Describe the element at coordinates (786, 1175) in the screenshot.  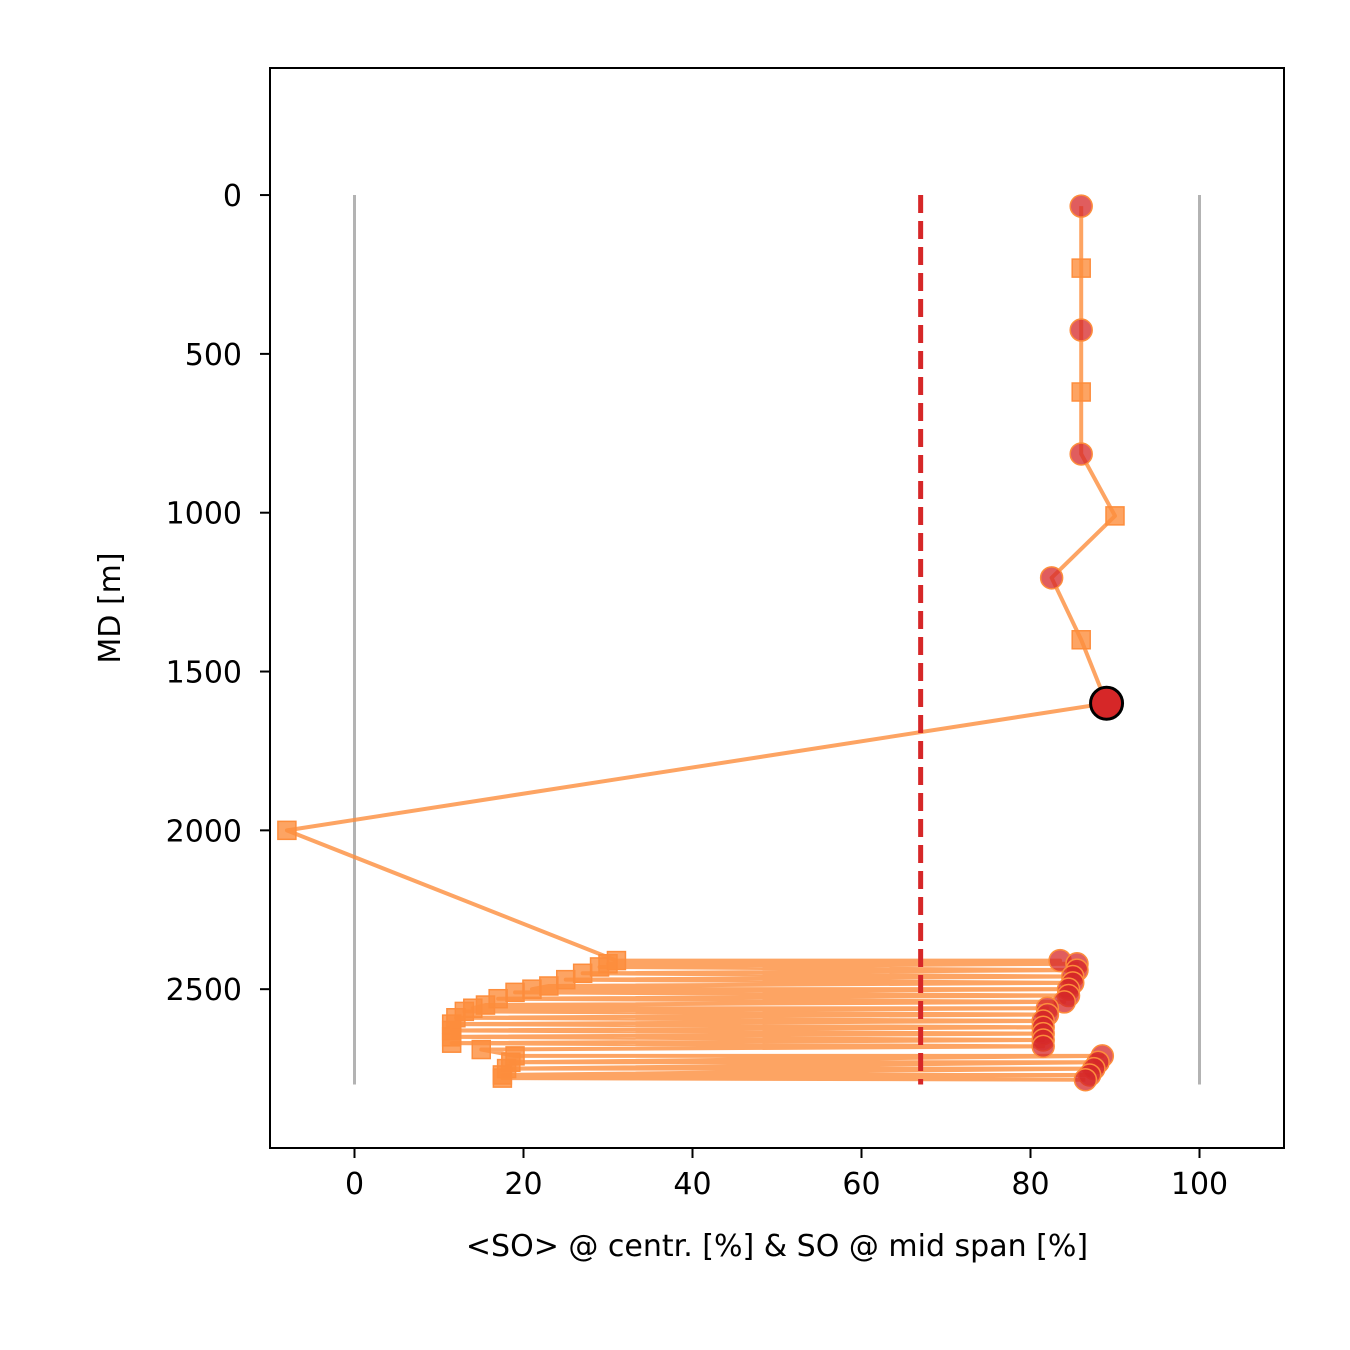
I see `x-axis: 0 20 40 60 80 100` at that location.